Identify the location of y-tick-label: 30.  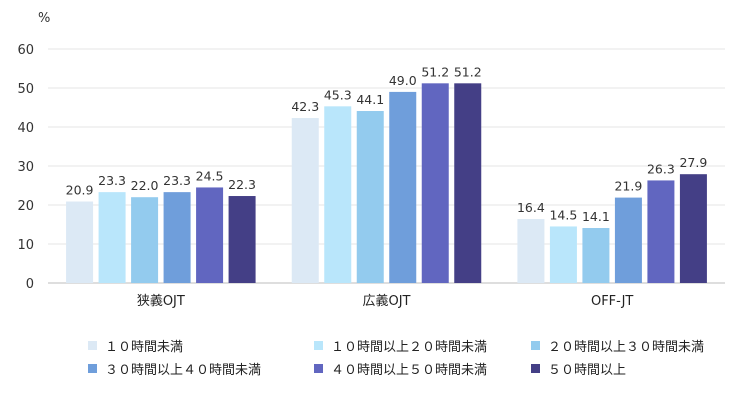
(25, 167).